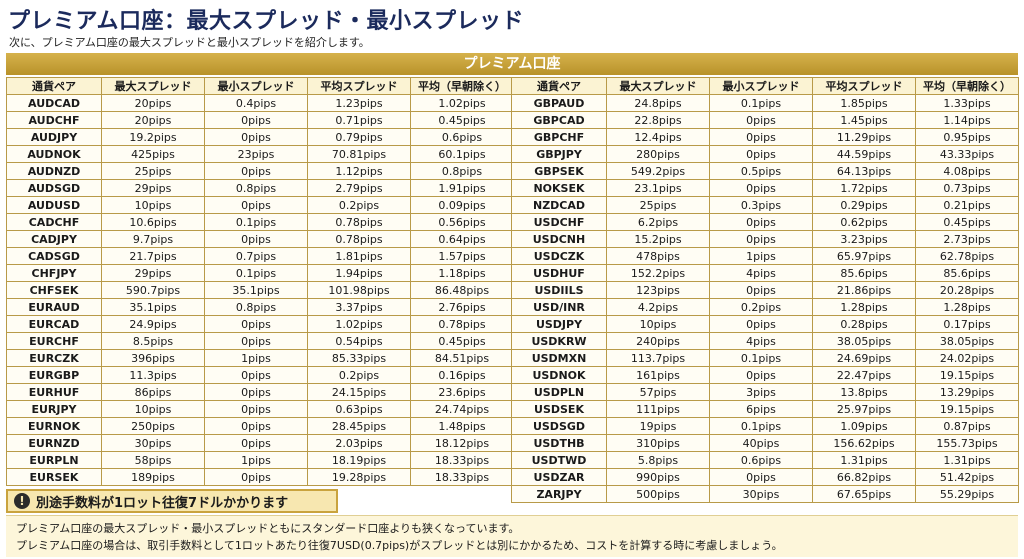 This screenshot has height=559, width=1024. Describe the element at coordinates (359, 290) in the screenshot. I see `cell-avg-spread: 101.98pips` at that location.